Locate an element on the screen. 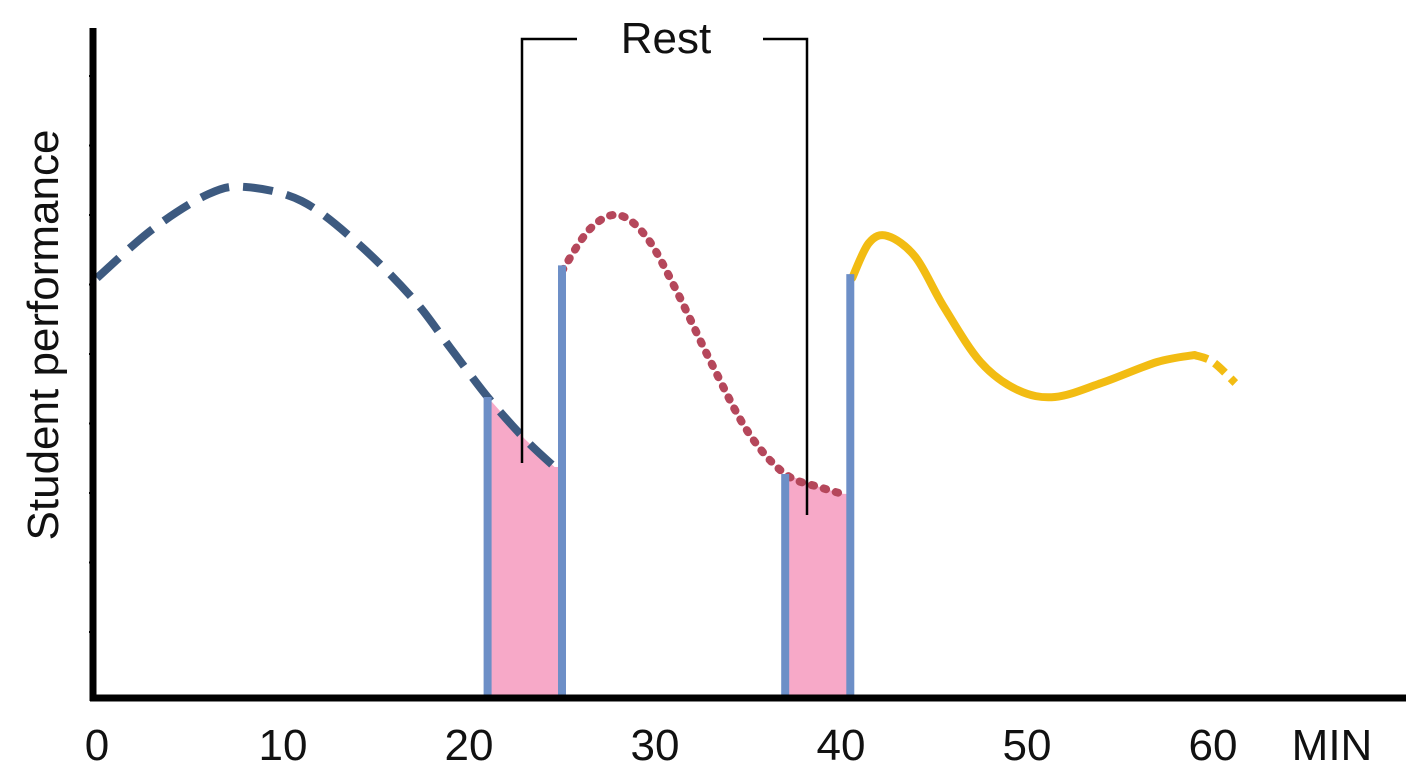  x-tick-label: 60 is located at coordinates (1213, 745).